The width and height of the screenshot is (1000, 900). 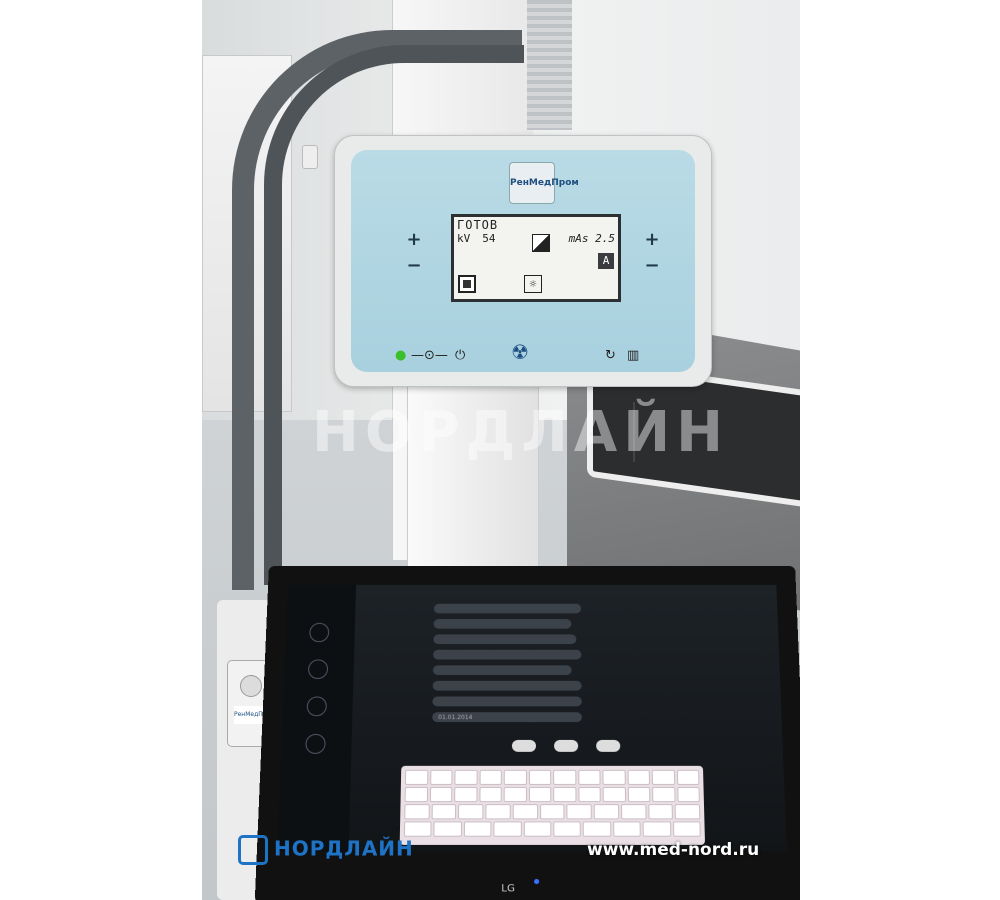 I want to click on reset-icon: ↻, so click(x=610, y=355).